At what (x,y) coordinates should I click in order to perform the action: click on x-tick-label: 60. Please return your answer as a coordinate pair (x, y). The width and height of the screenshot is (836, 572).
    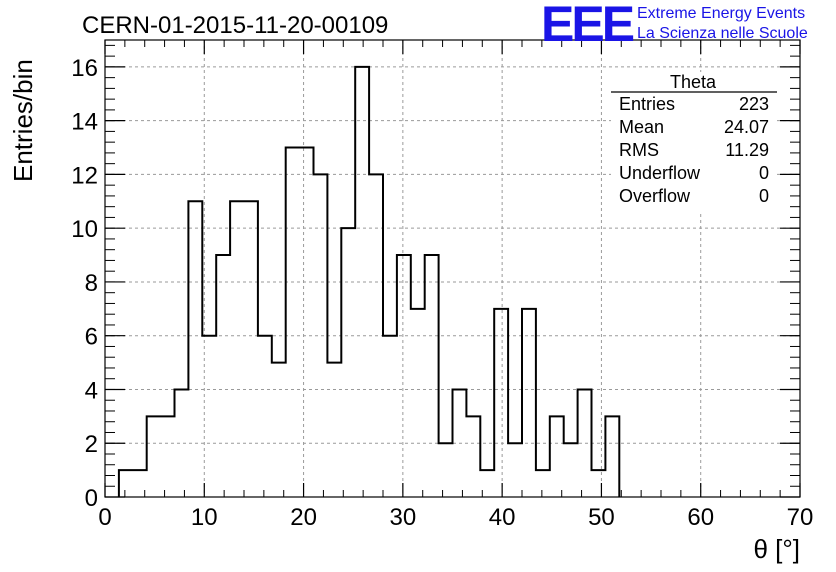
    Looking at the image, I should click on (700, 517).